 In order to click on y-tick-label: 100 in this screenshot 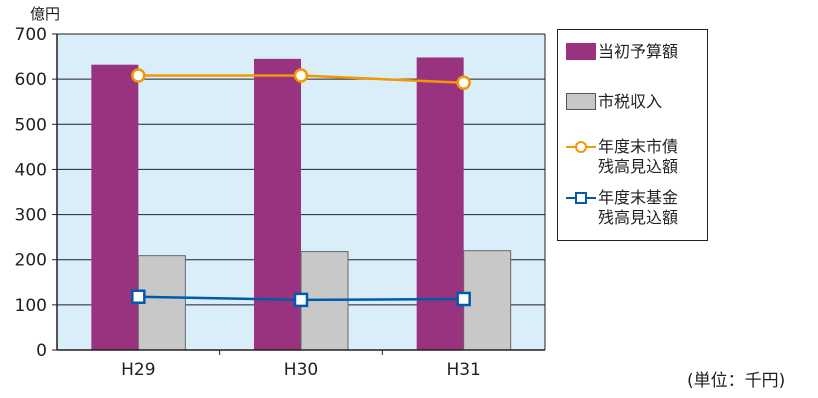, I will do `click(31, 306)`.